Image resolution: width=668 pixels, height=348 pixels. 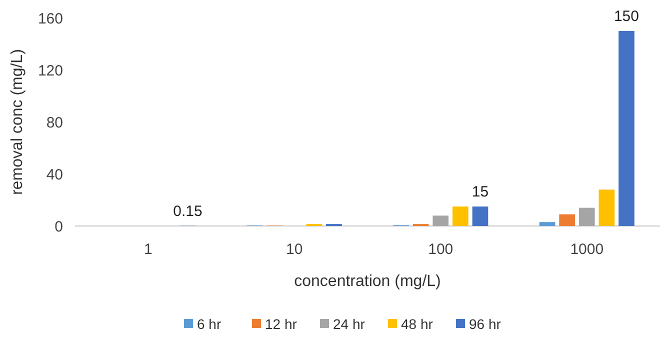 What do you see at coordinates (294, 249) in the screenshot?
I see `x-tick-label: 10` at bounding box center [294, 249].